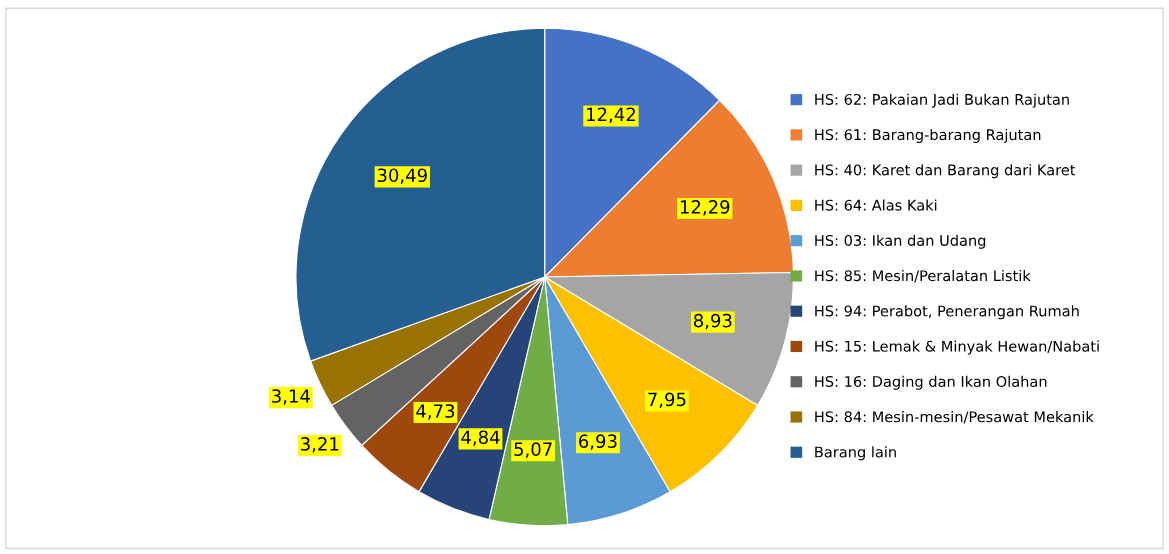  Describe the element at coordinates (402, 176) in the screenshot. I see `data-label: 30,49` at that location.